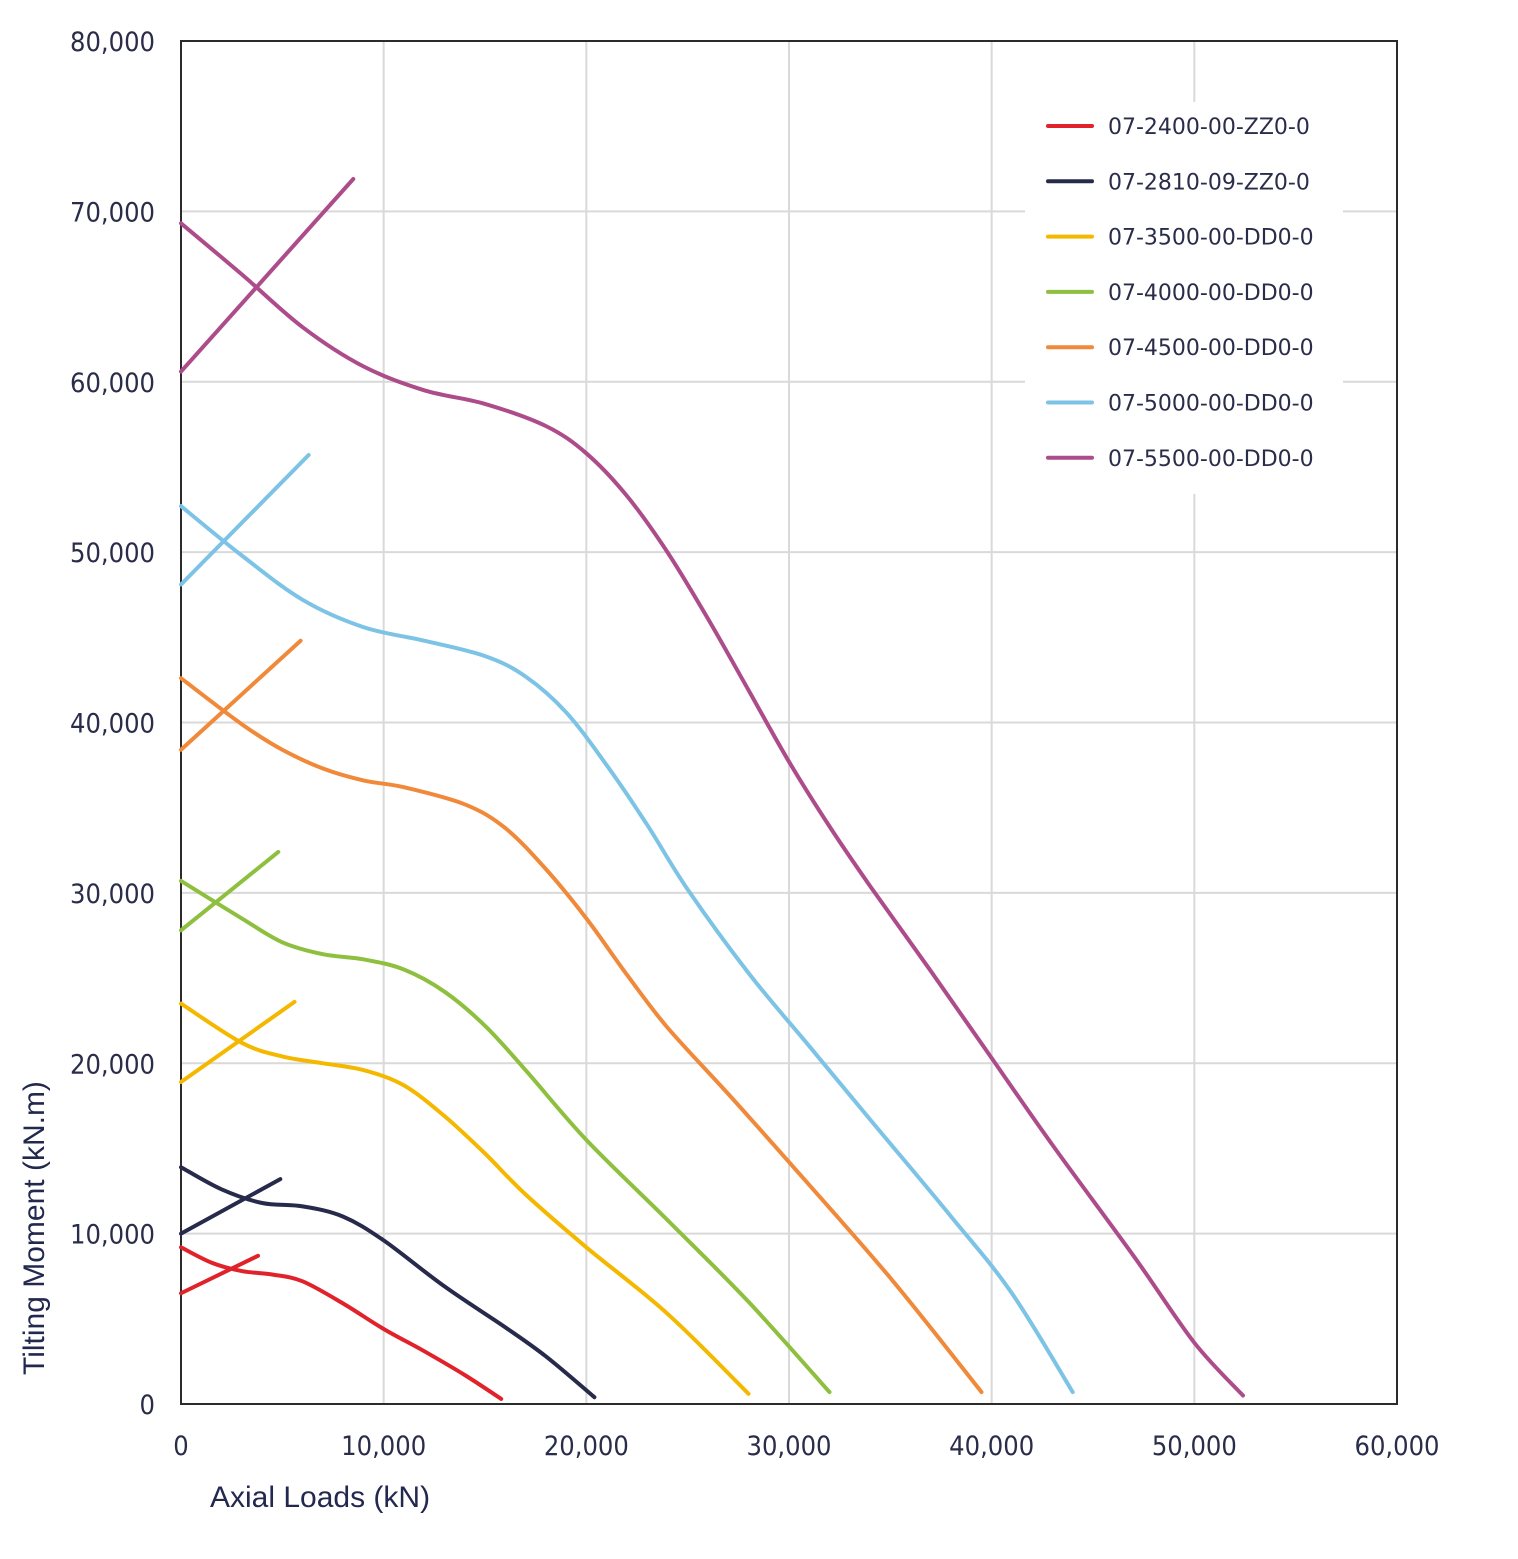 The width and height of the screenshot is (1518, 1559). What do you see at coordinates (1397, 1446) in the screenshot?
I see `x-tick-label: 60,000` at bounding box center [1397, 1446].